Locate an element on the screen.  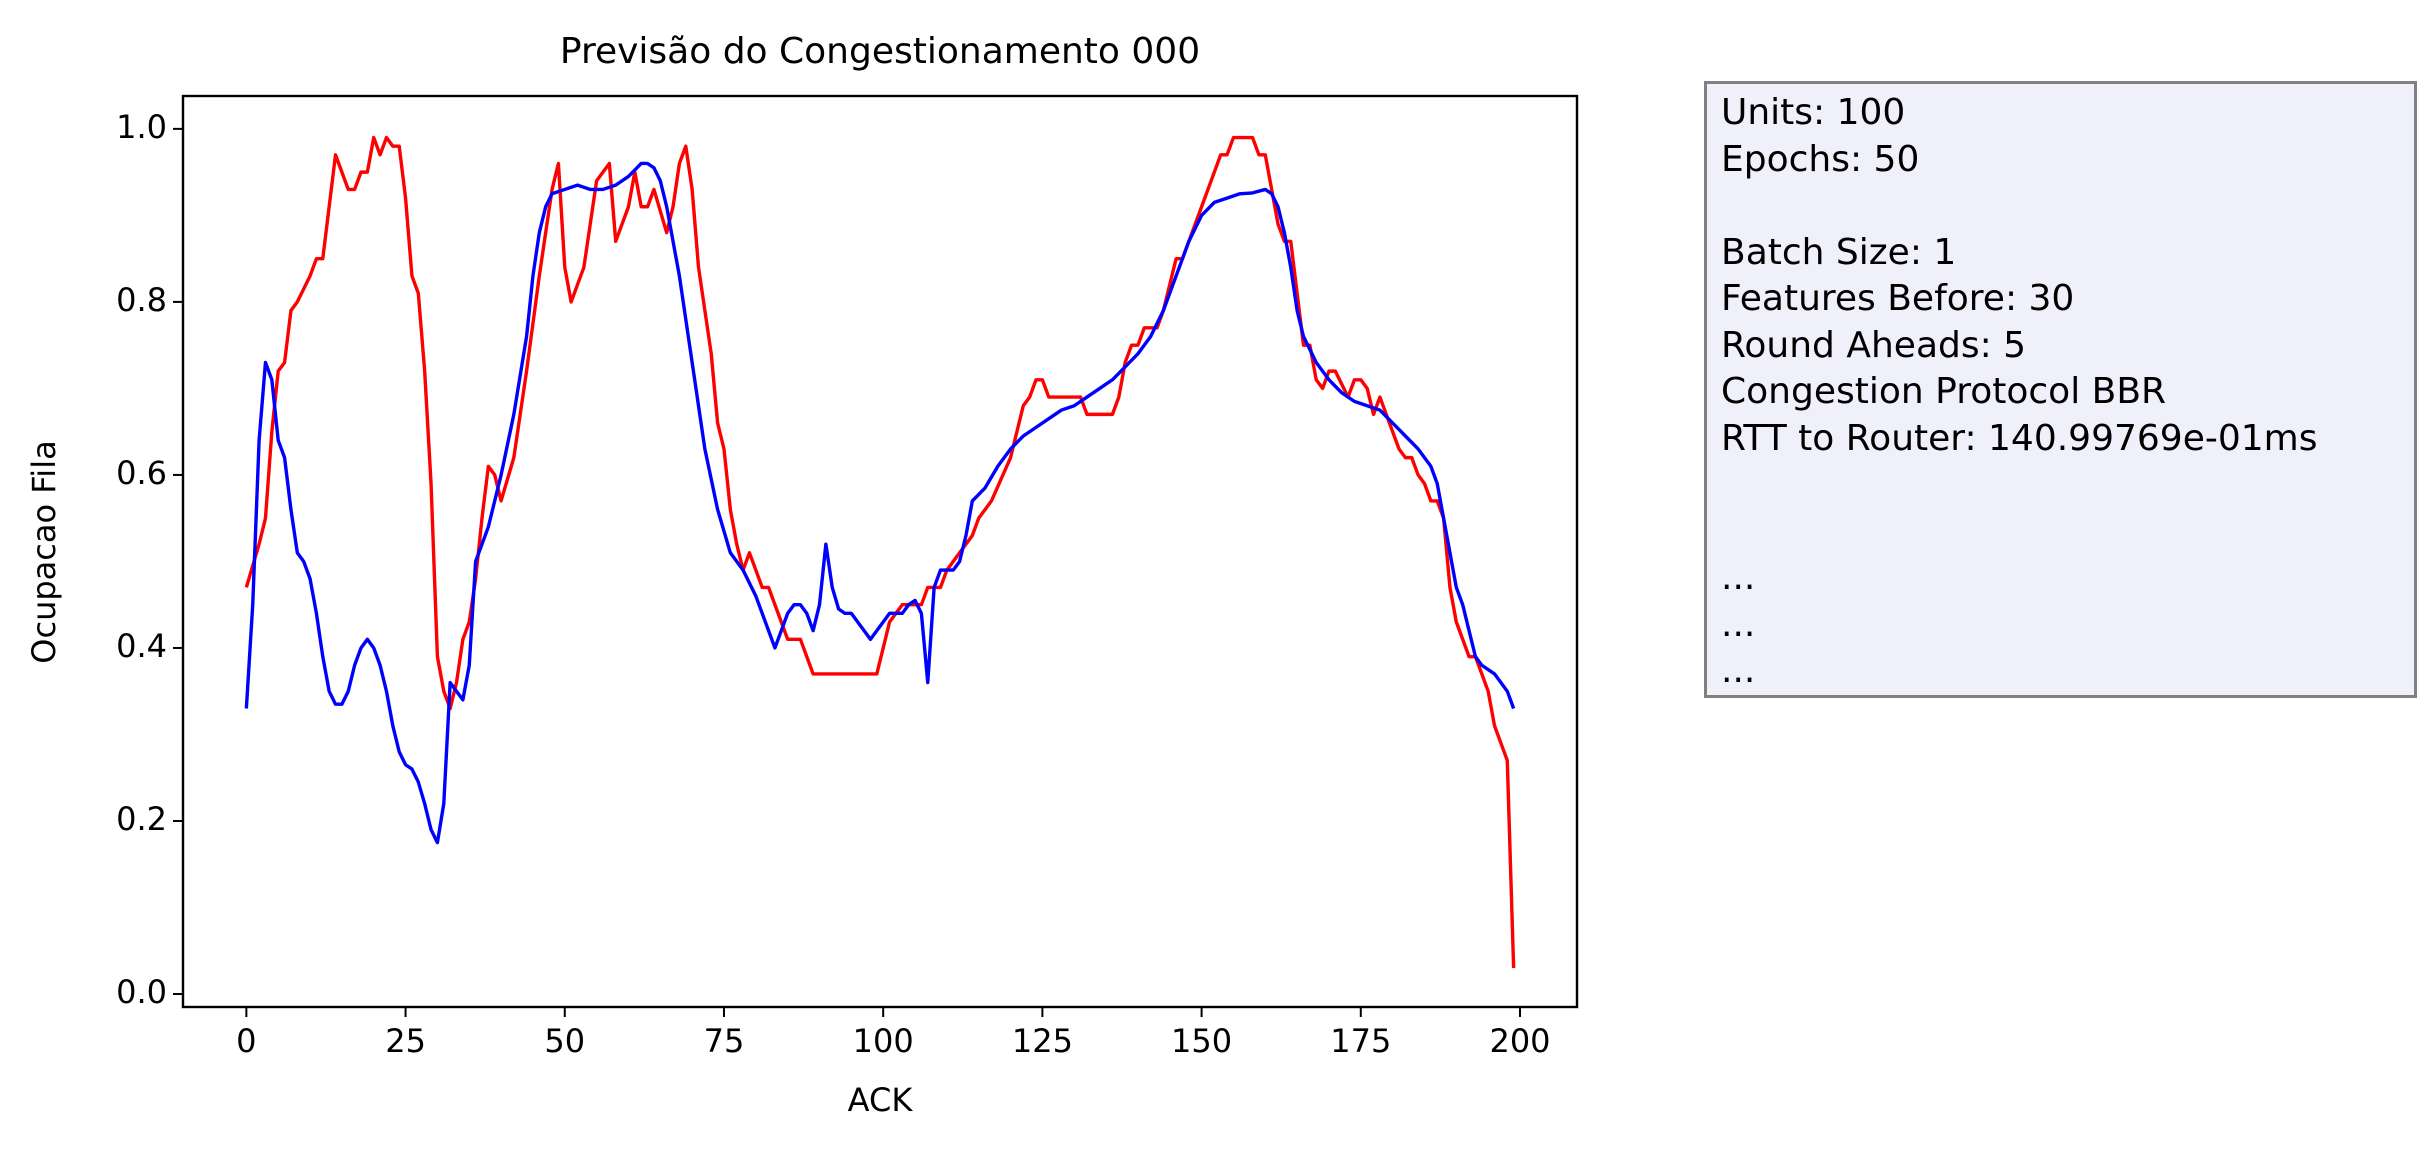
x-tick-label: 100 is located at coordinates (883, 1041).